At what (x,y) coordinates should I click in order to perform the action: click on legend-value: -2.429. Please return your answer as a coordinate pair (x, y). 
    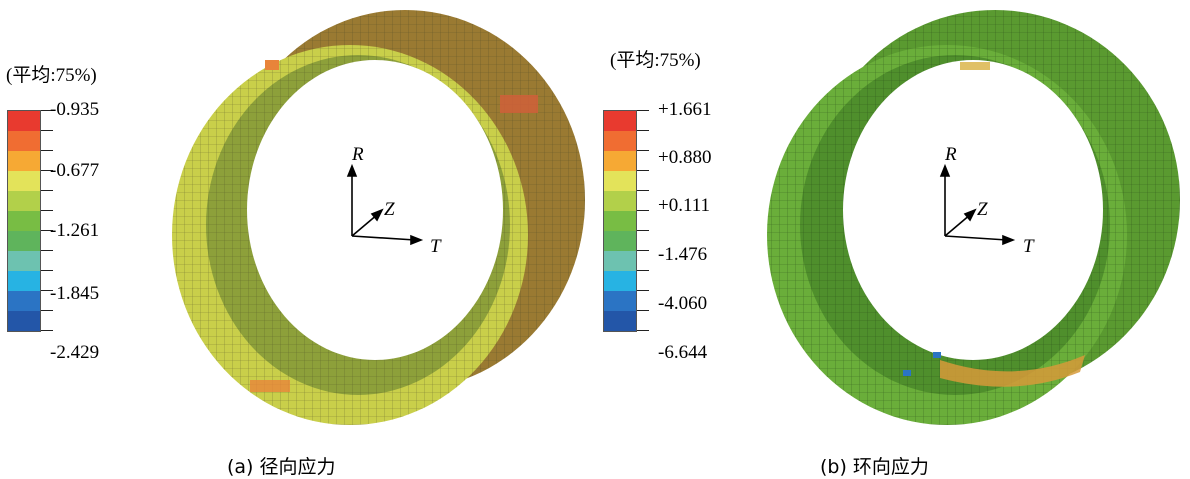
    Looking at the image, I should click on (75, 352).